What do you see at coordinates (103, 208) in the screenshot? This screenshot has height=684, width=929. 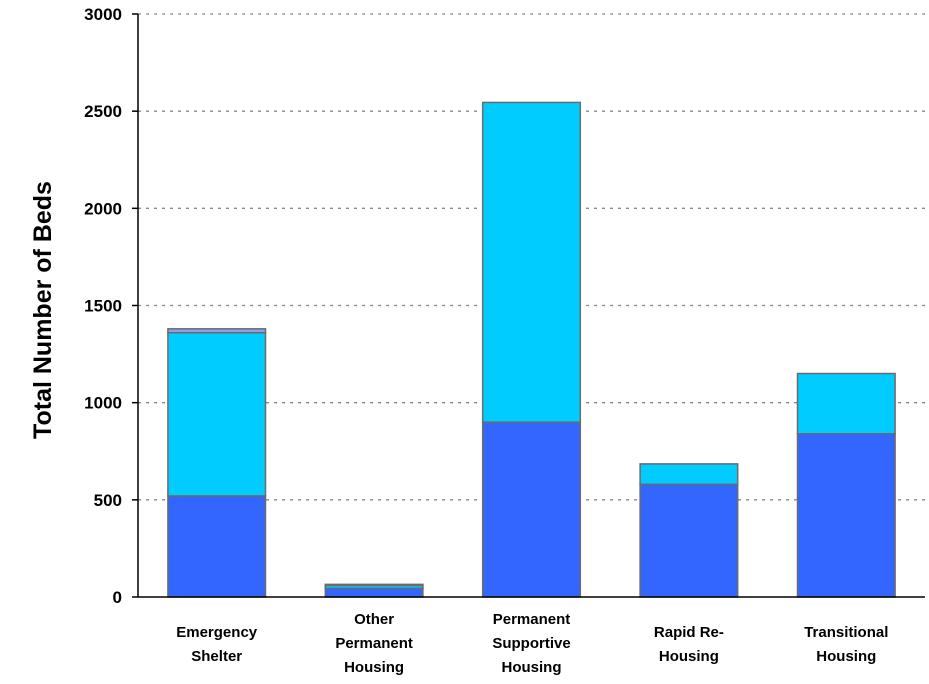 I see `y-tick-label: 2000` at bounding box center [103, 208].